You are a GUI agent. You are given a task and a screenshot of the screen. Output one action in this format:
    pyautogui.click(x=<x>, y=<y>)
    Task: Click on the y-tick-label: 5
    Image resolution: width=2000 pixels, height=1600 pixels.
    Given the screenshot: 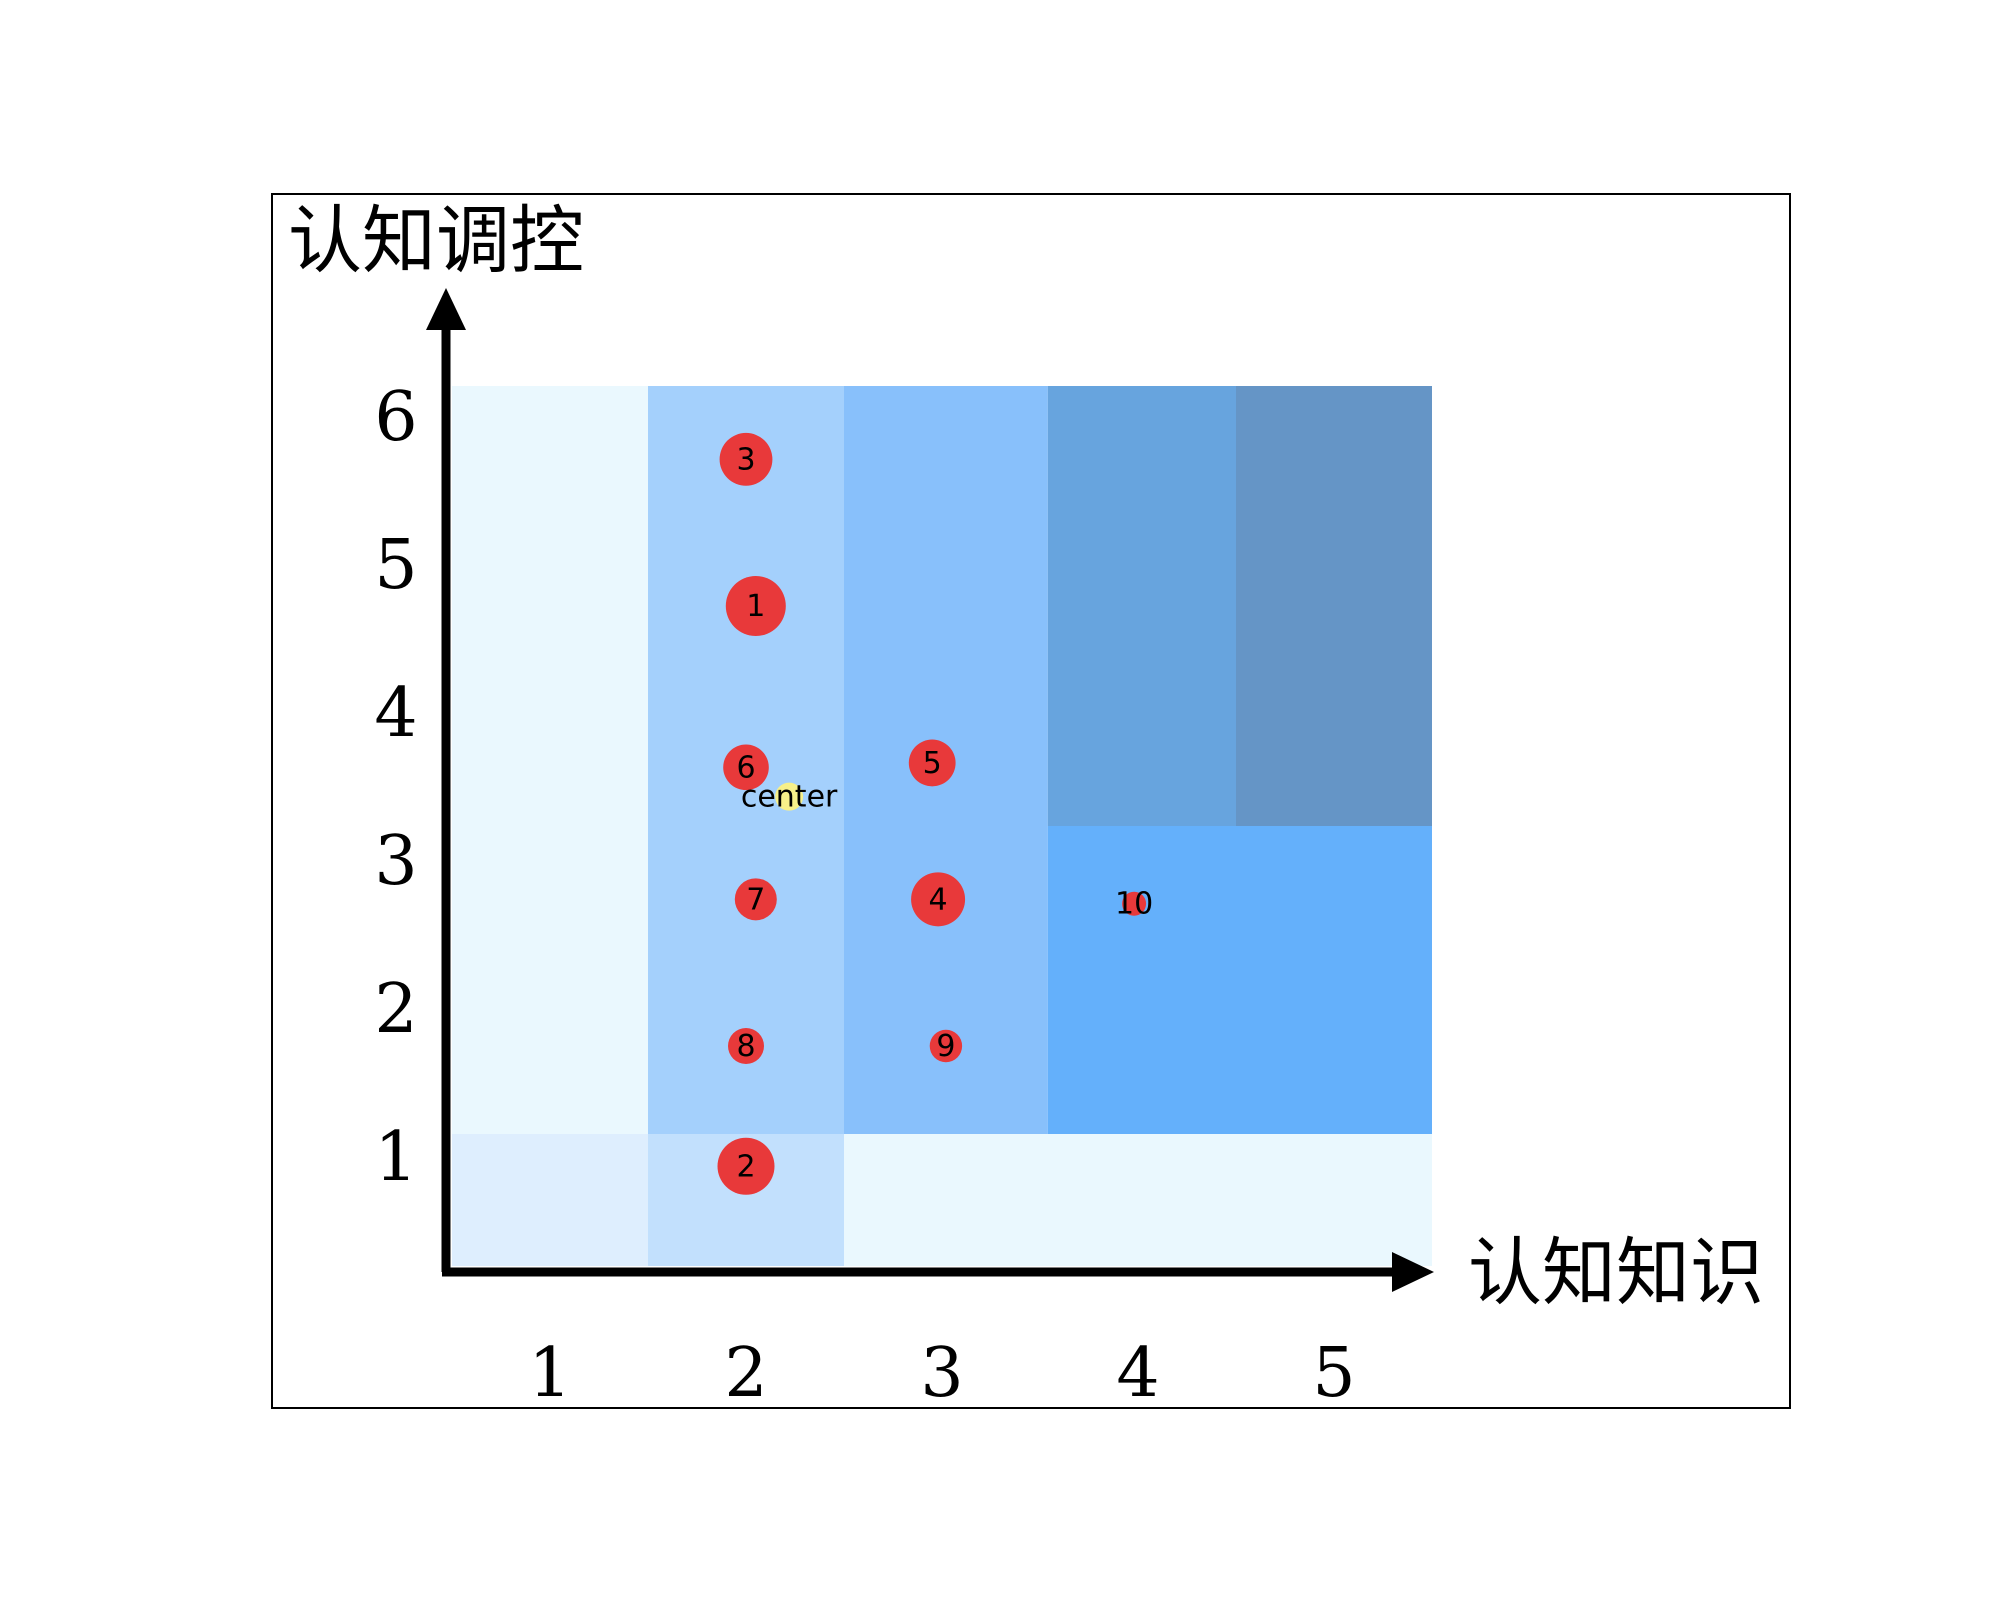 What is the action you would take?
    pyautogui.click(x=395, y=565)
    